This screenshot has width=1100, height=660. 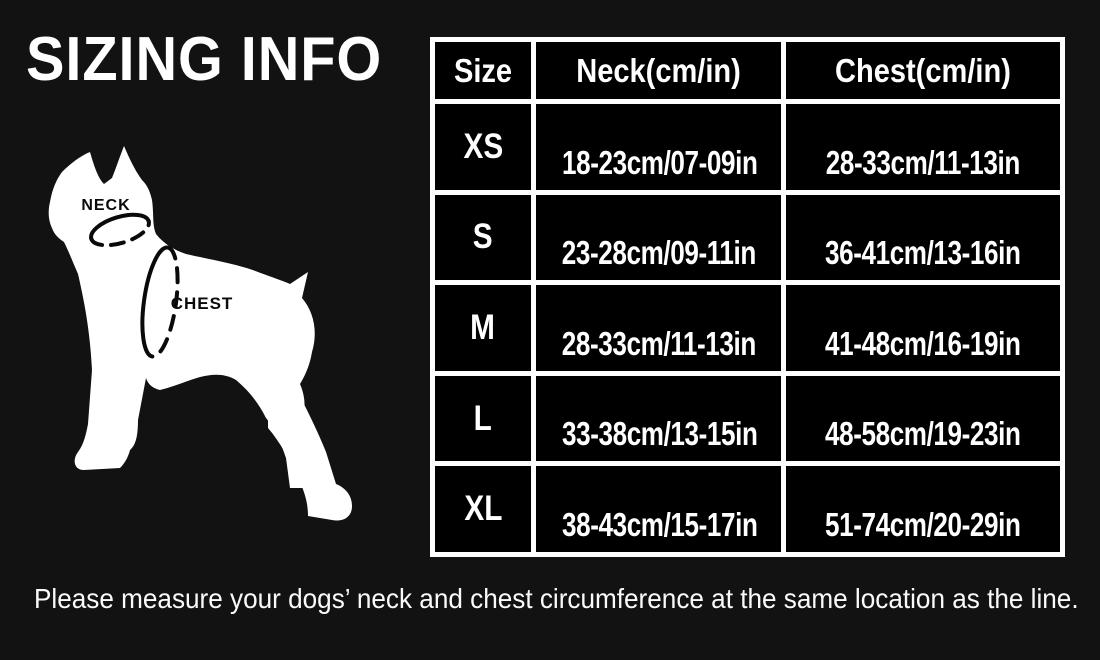 I want to click on table-row-xl: XL 38-43cm/15-17in 51-74cm/20-29in, so click(x=747, y=509).